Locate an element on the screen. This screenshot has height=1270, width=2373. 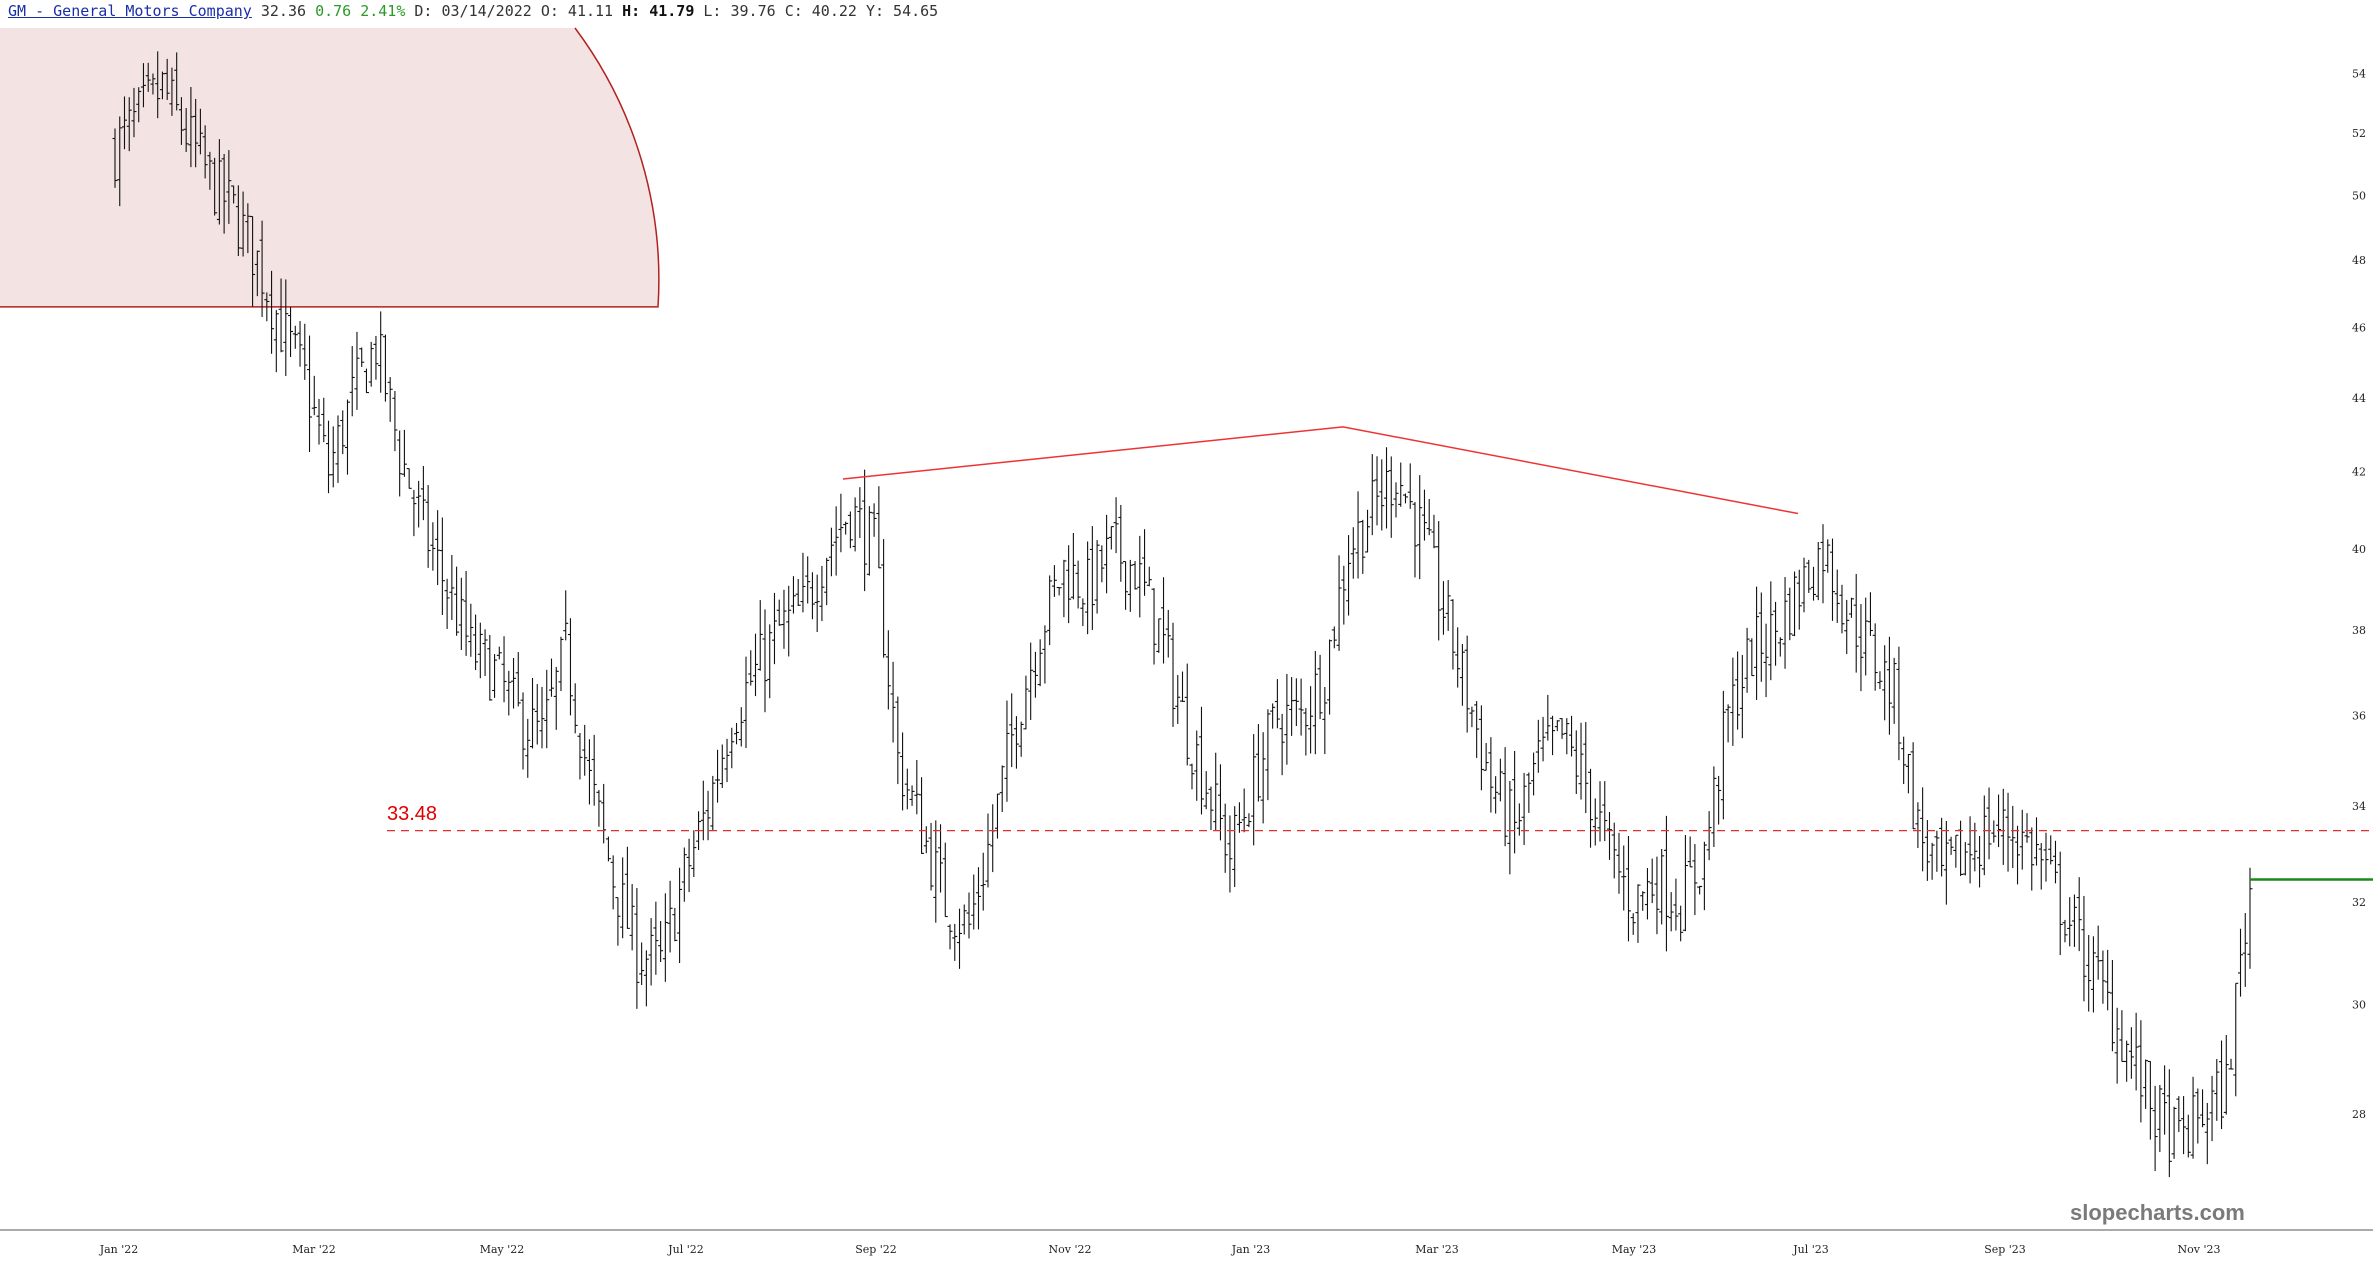
y-tick-label: 42 is located at coordinates (2359, 471).